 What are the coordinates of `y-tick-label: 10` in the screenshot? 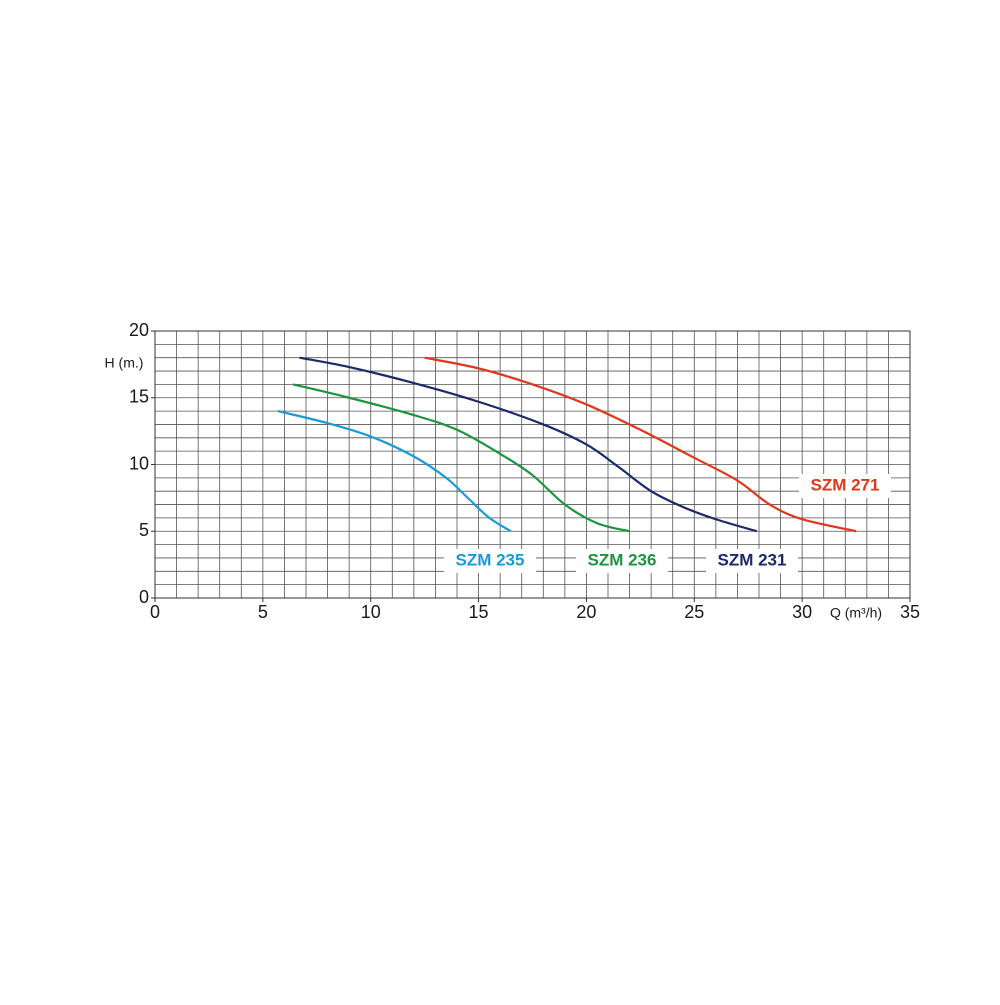 It's located at (139, 463).